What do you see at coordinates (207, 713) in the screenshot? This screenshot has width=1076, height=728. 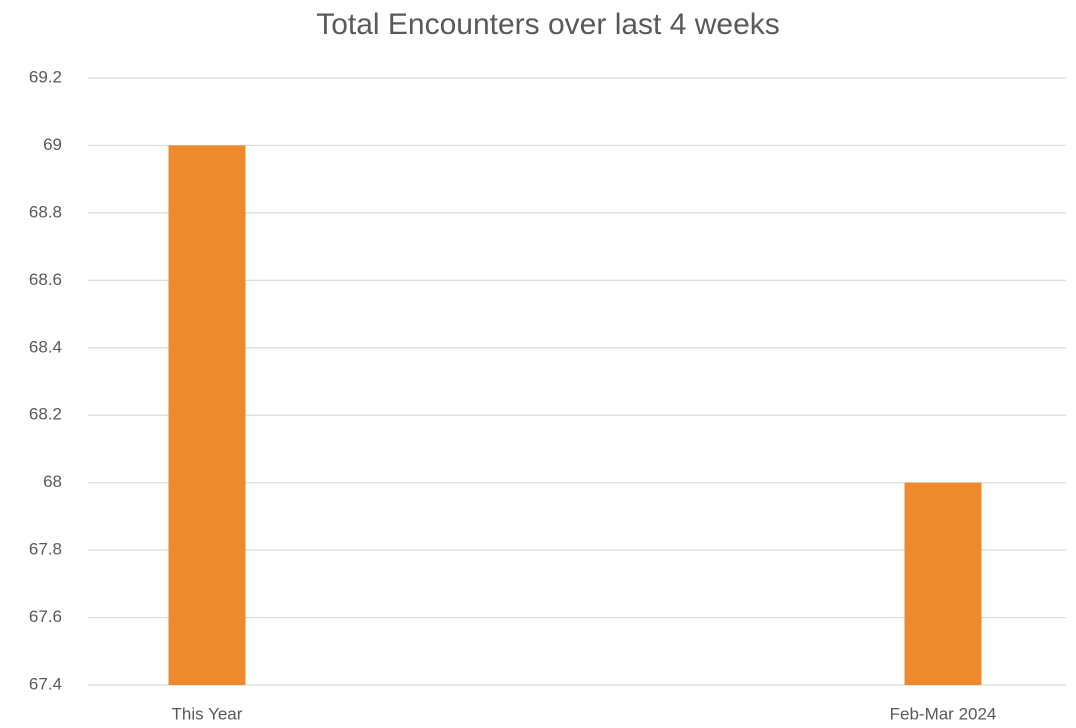 I see `x-tick-label: This Year` at bounding box center [207, 713].